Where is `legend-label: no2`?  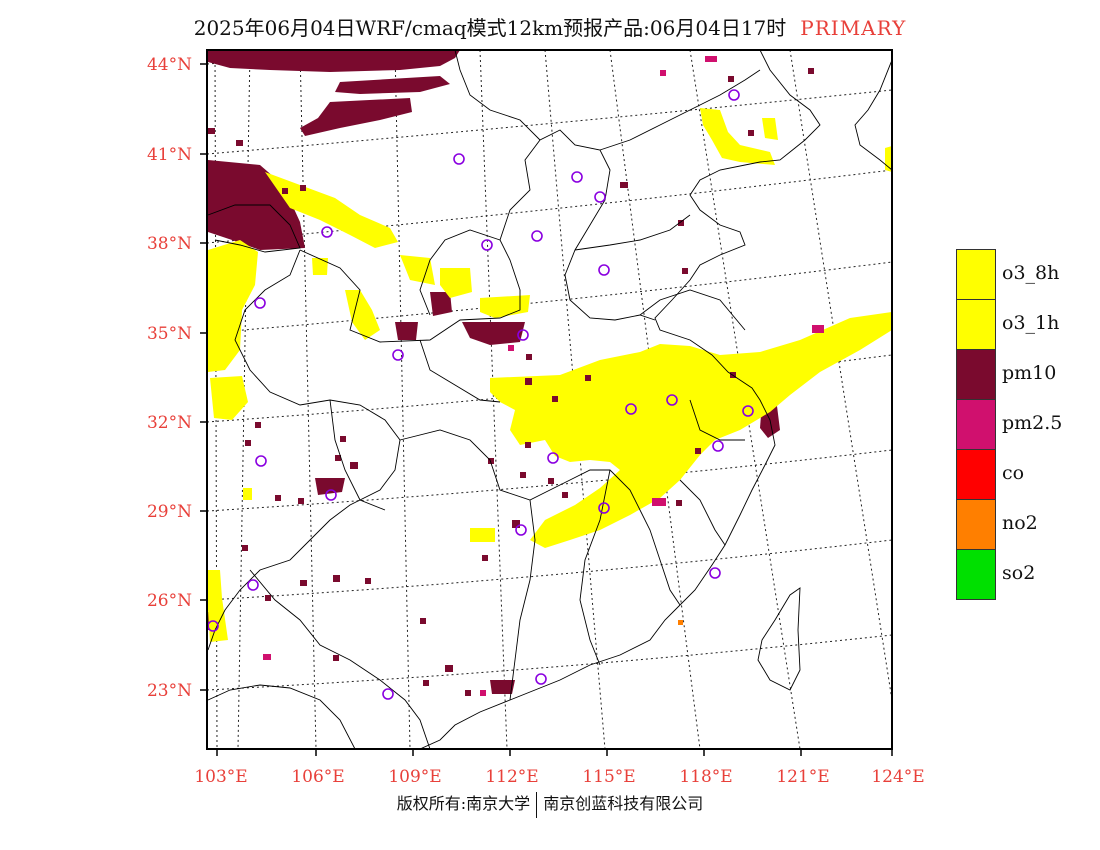 legend-label: no2 is located at coordinates (1020, 523).